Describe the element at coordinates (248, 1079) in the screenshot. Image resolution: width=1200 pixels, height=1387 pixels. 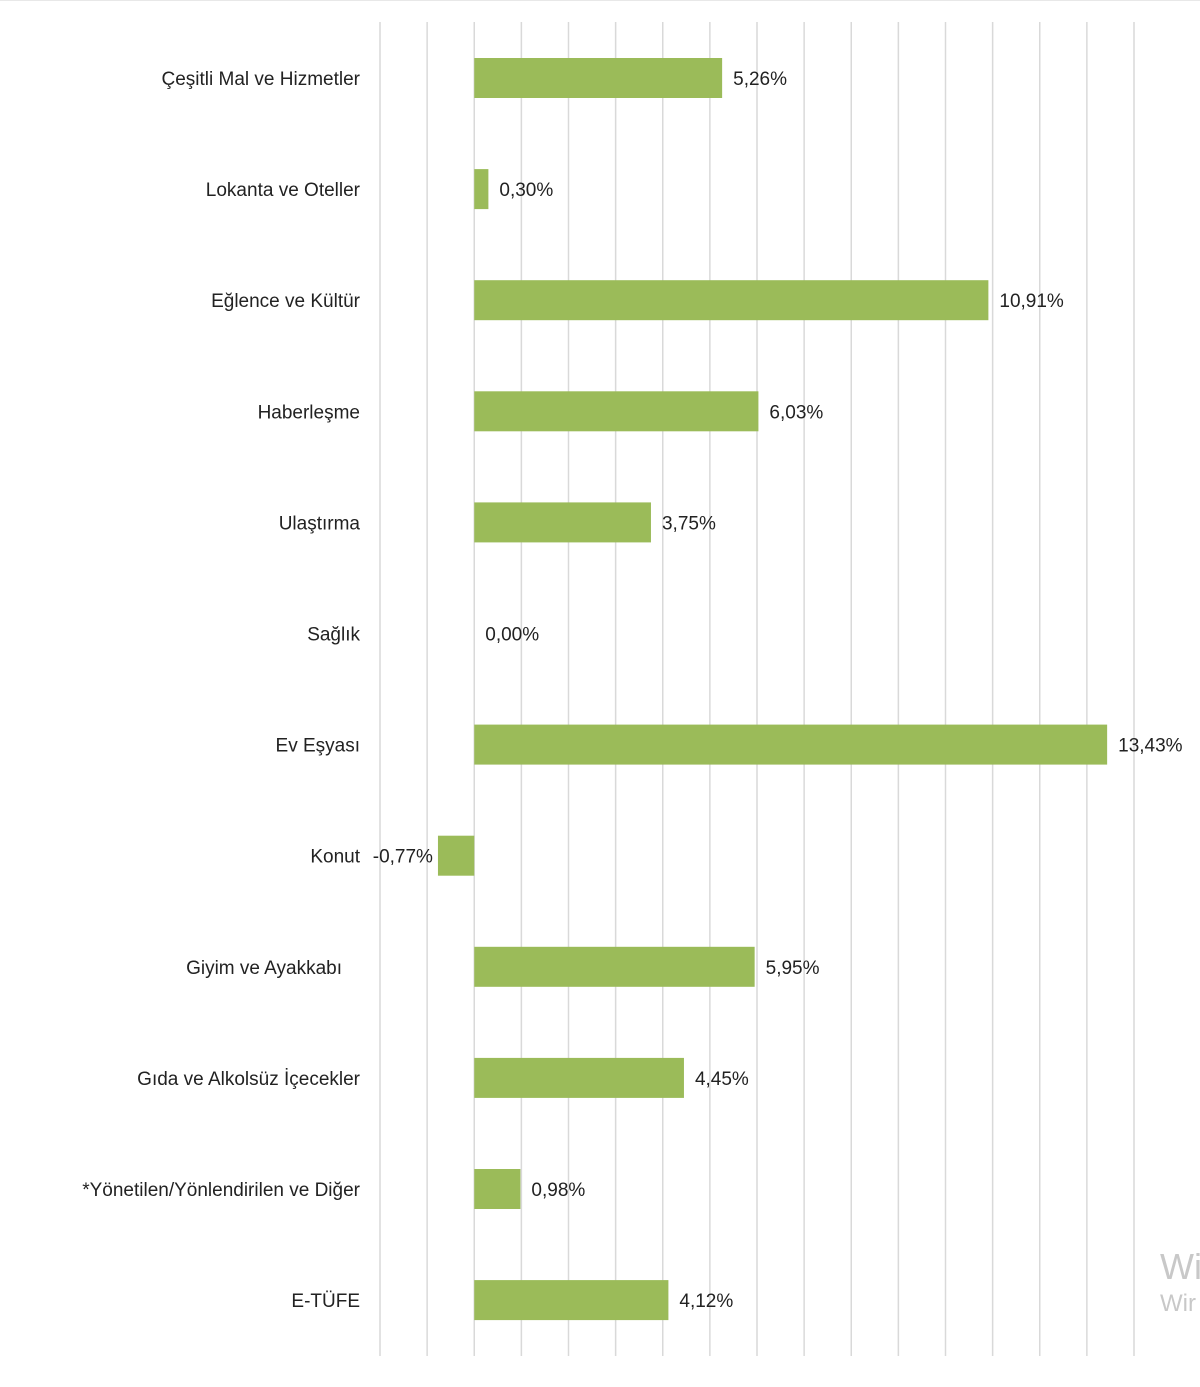
I see `category-label: Gıda ve Alkolsüz İçecekler` at that location.